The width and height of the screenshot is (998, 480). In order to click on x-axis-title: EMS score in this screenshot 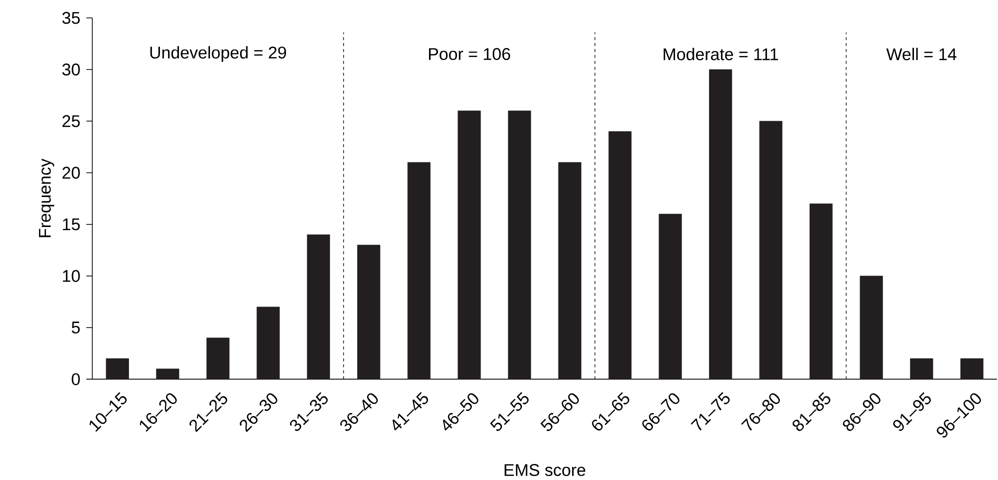, I will do `click(545, 470)`.